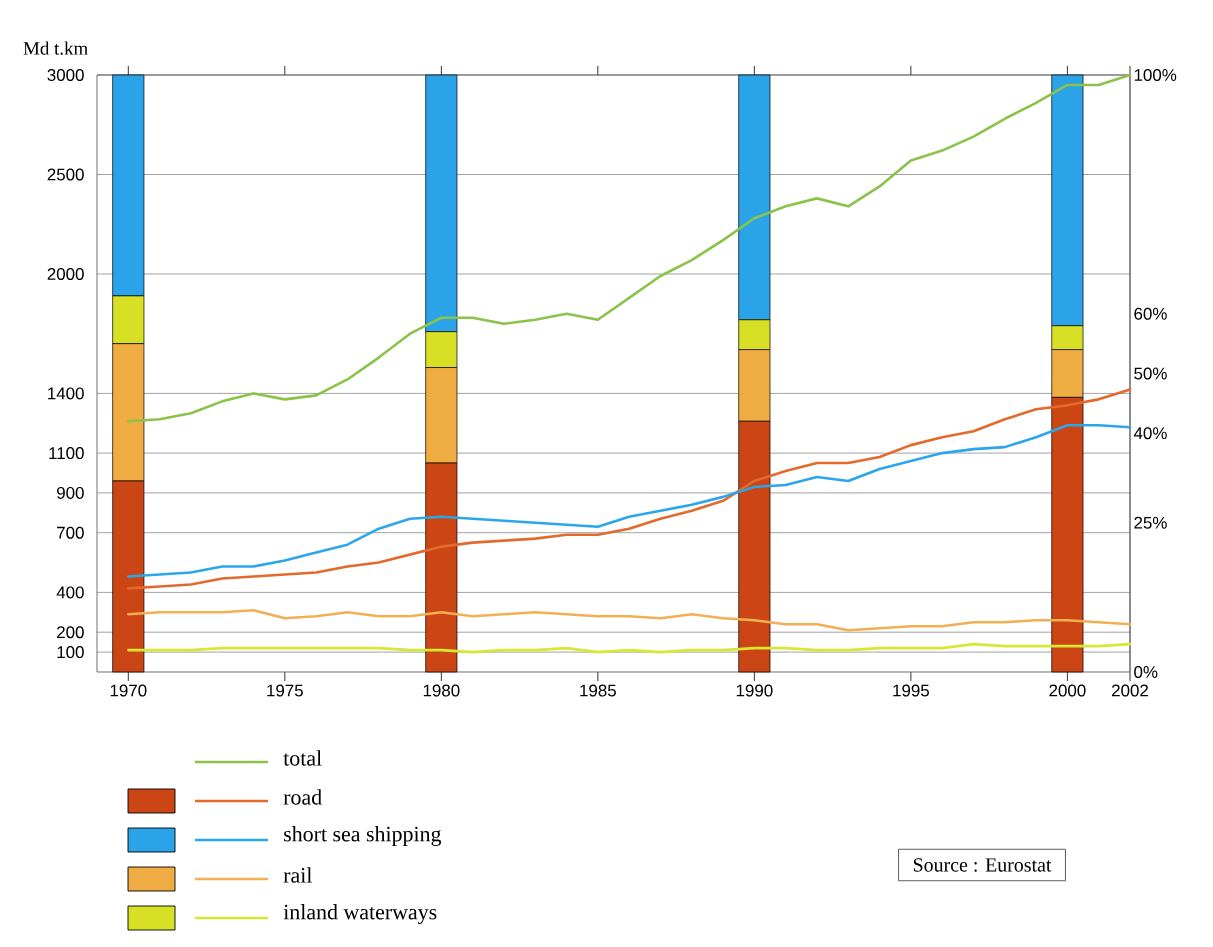 This screenshot has height=947, width=1213. Describe the element at coordinates (360, 914) in the screenshot. I see `legend-label: inland waterways` at that location.